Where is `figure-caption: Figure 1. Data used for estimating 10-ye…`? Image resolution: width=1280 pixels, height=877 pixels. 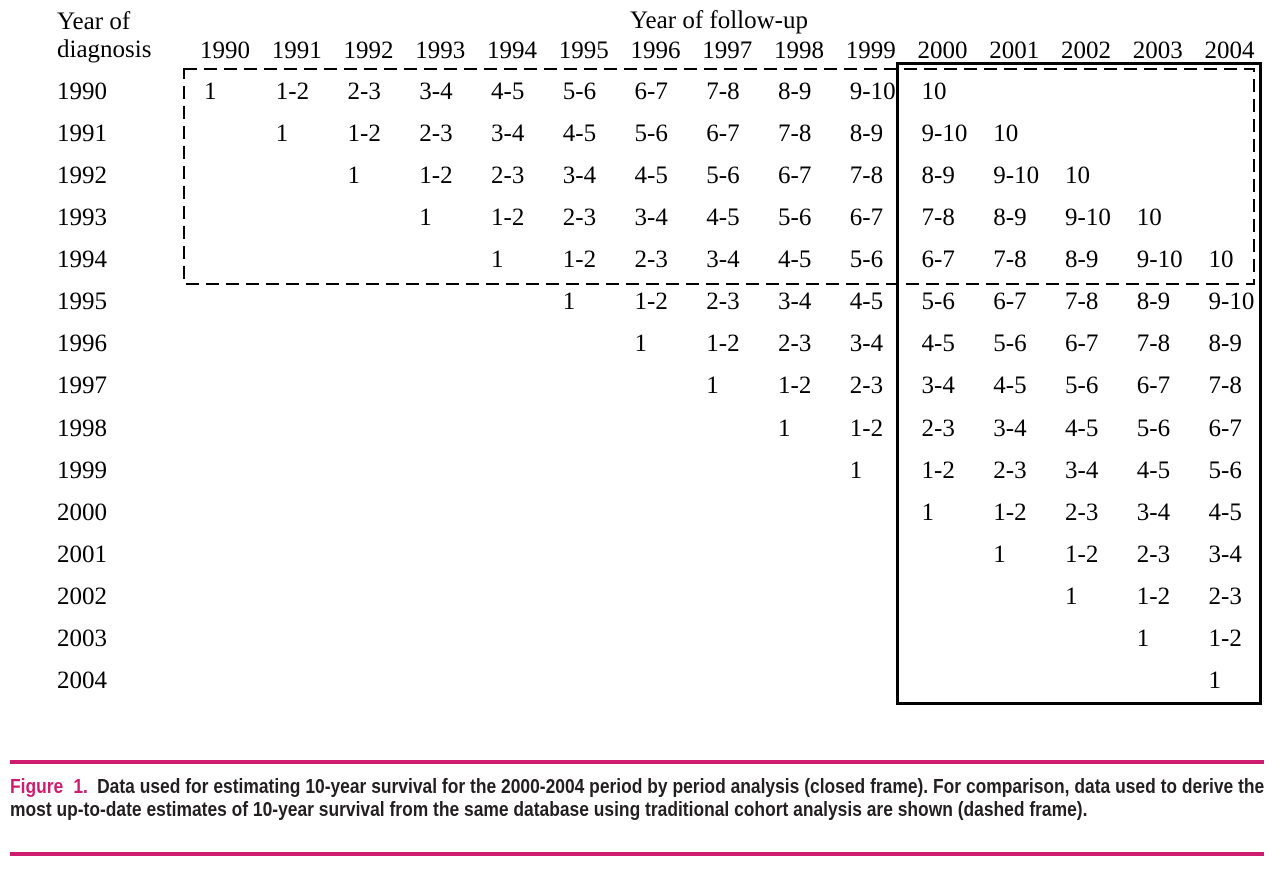 figure-caption: Figure 1. Data used for estimating 10-ye… is located at coordinates (637, 810).